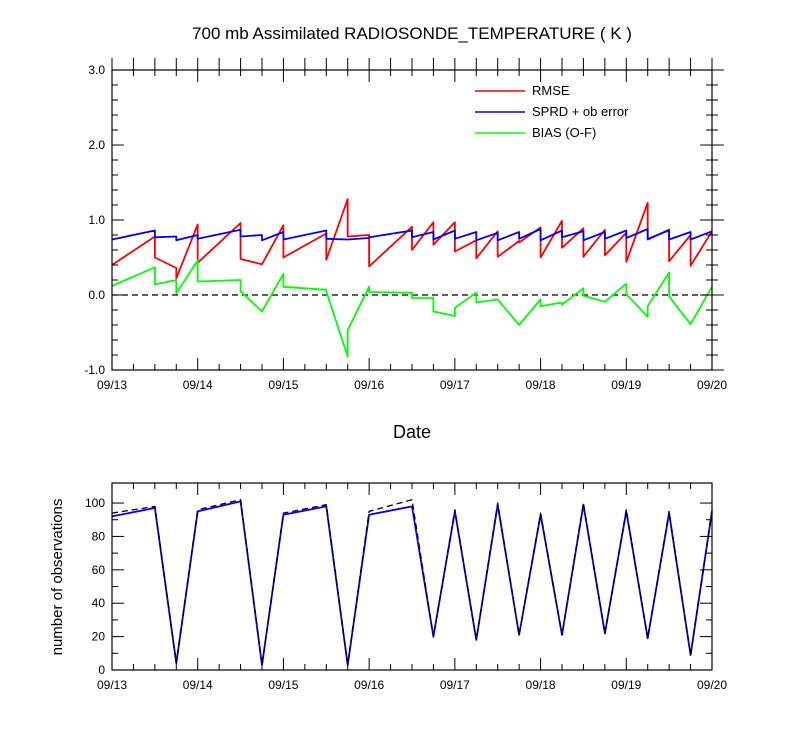 The image size is (800, 750). What do you see at coordinates (96, 295) in the screenshot?
I see `top-y-tick-label: 0.0` at bounding box center [96, 295].